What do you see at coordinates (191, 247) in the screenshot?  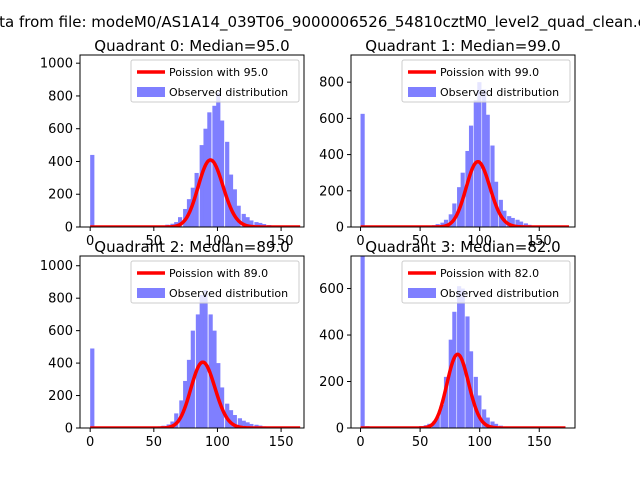 I see `quadrant-2-title: Quadrant 2: Median=89.0` at bounding box center [191, 247].